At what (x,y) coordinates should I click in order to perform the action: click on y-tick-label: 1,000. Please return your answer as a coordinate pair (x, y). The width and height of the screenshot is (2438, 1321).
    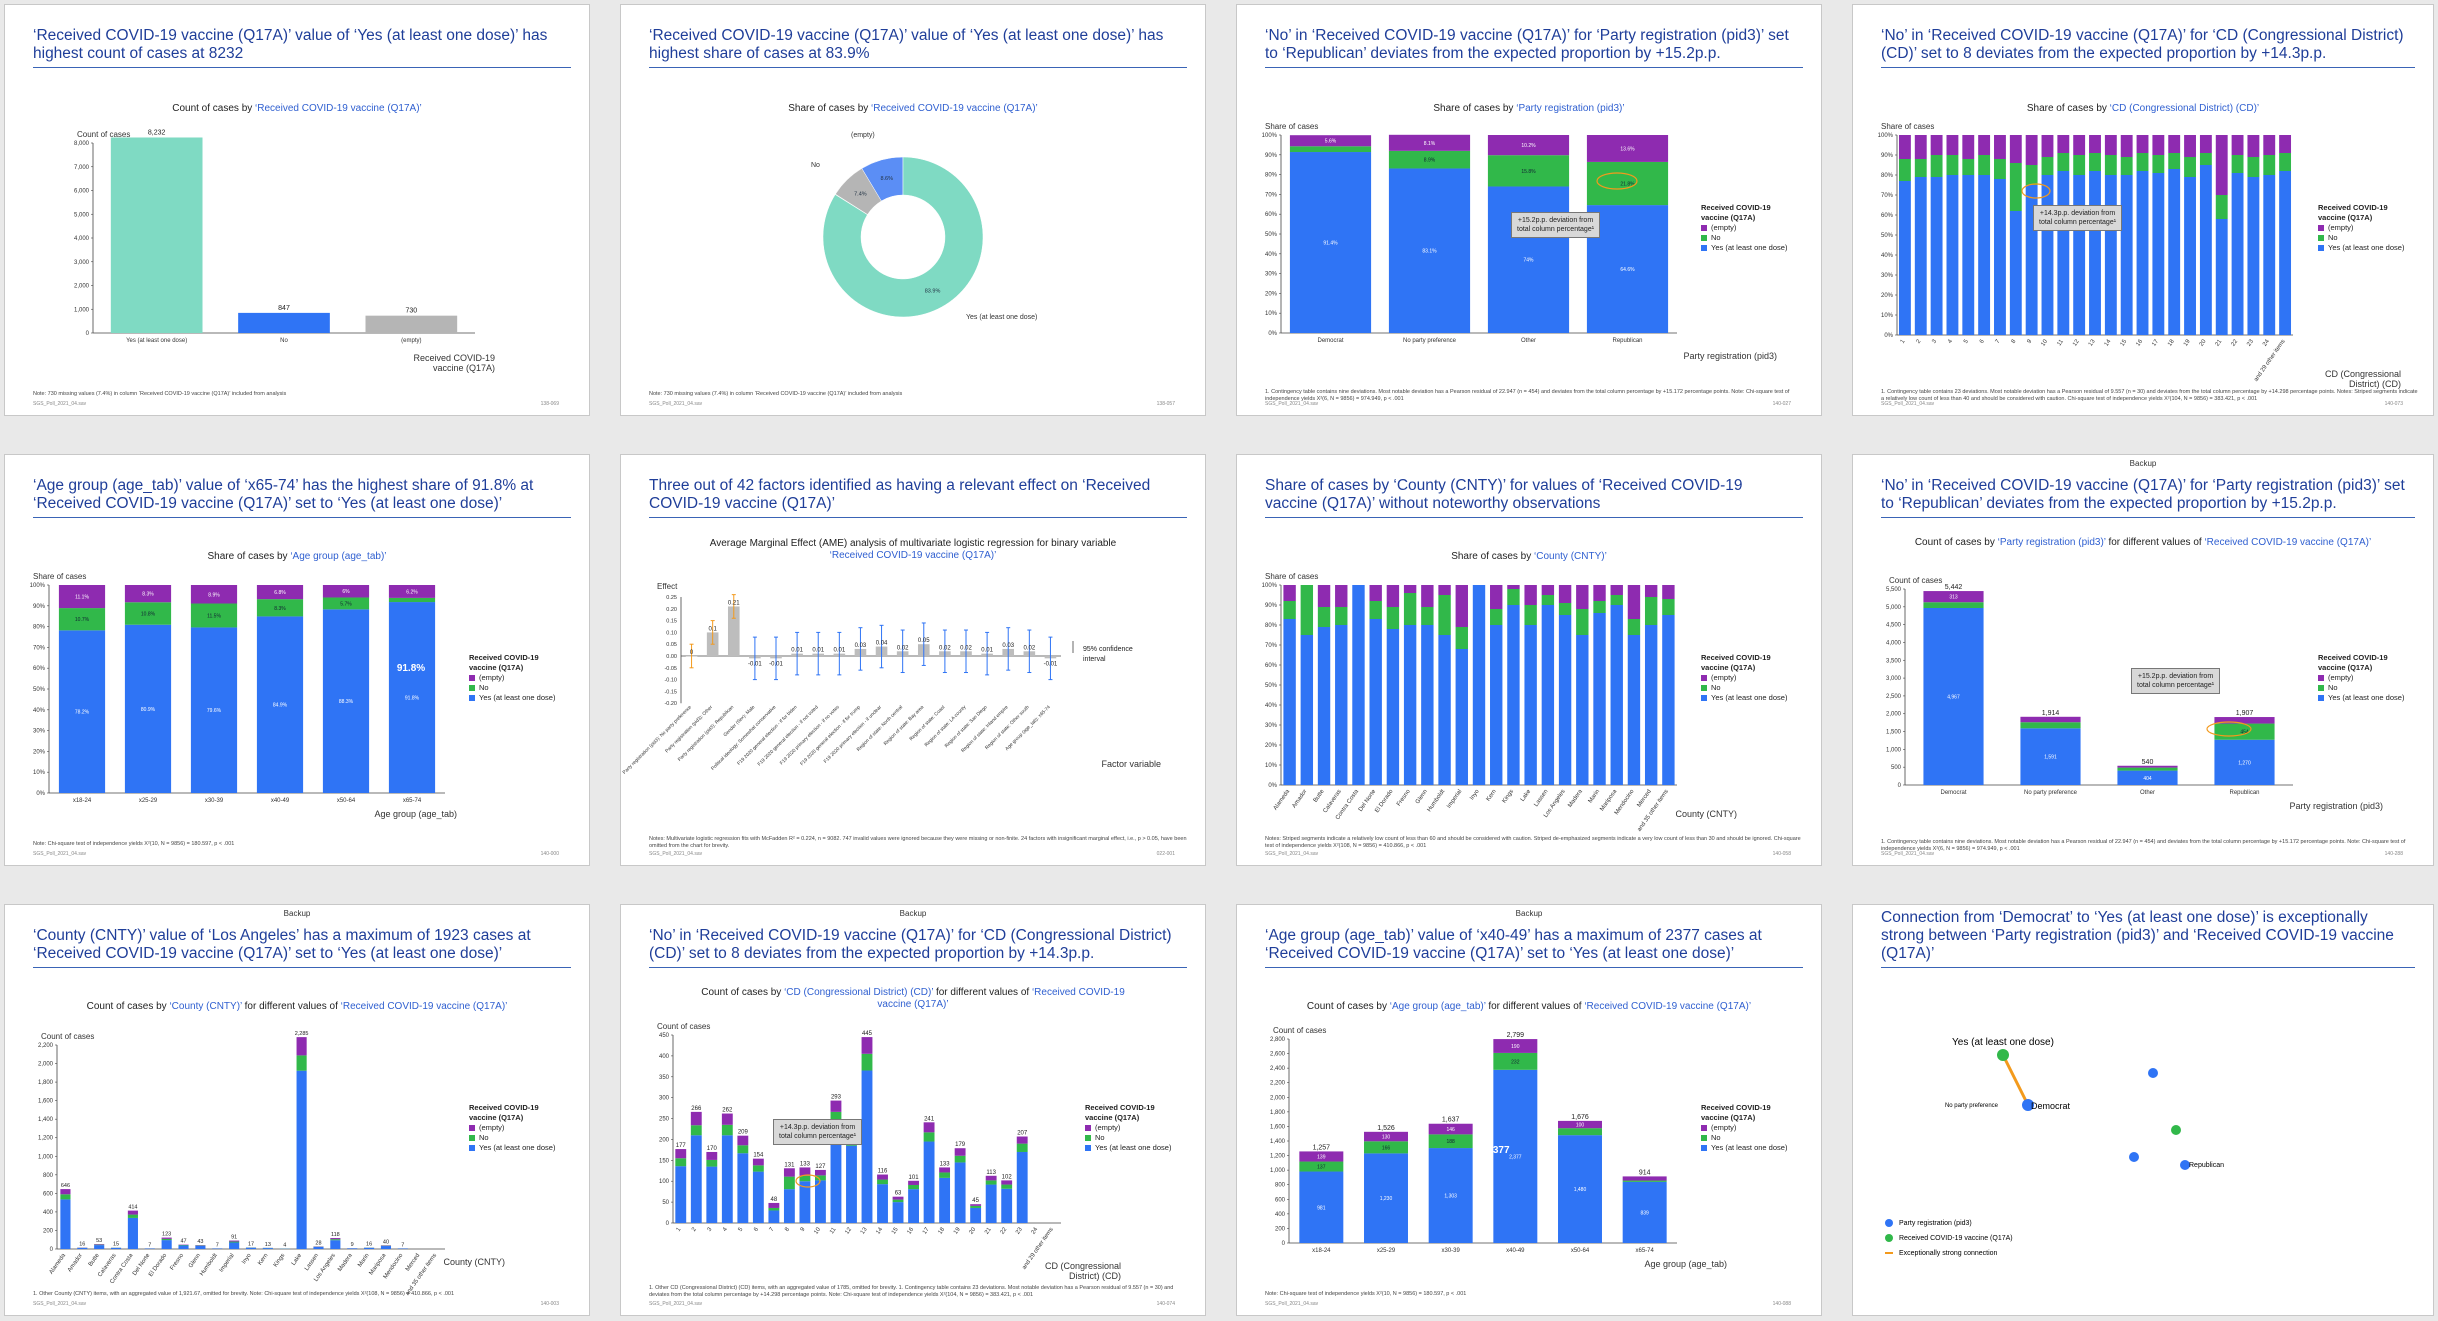
    Looking at the image, I should click on (82, 310).